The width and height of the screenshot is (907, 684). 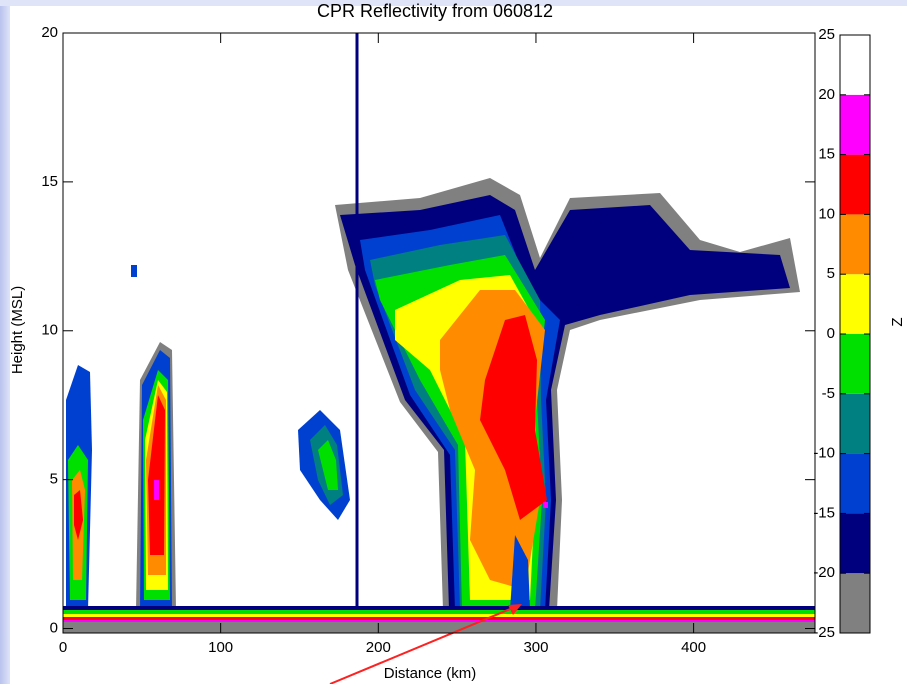 What do you see at coordinates (435, 11) in the screenshot?
I see `chart-title: CPR Reflectivity from 060812` at bounding box center [435, 11].